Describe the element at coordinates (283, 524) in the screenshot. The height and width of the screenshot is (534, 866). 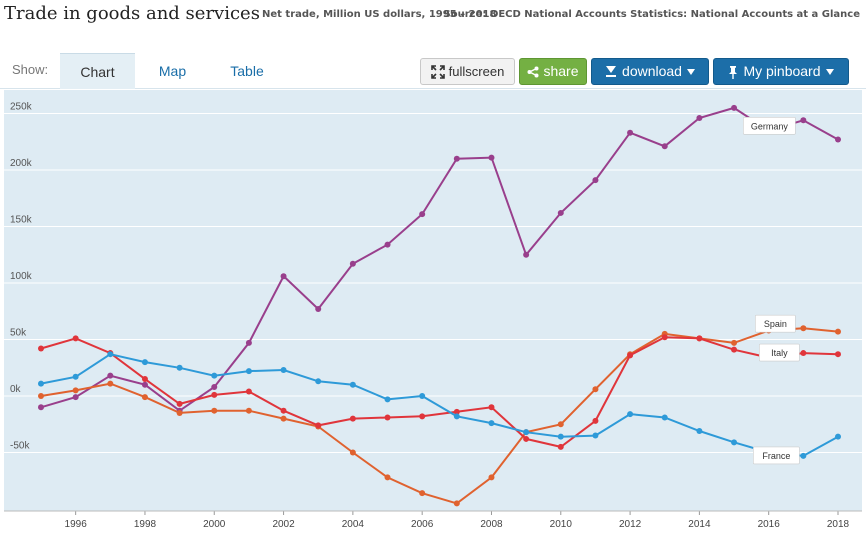
I see `x-tick-label: 2002` at that location.